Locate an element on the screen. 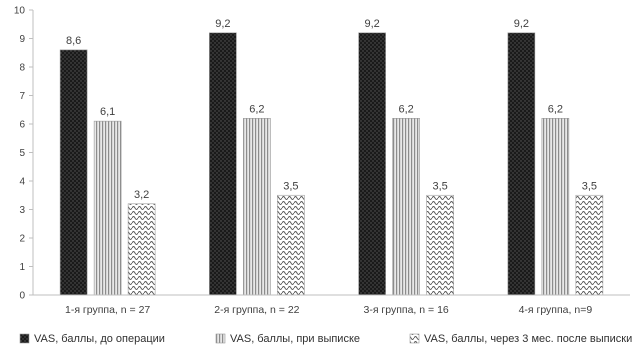 This screenshot has height=354, width=637. y-tick-label: 7 is located at coordinates (22, 96).